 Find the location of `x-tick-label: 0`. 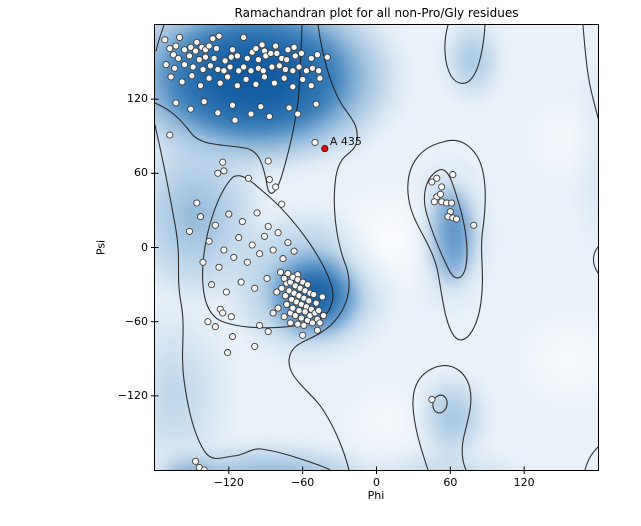

x-tick-label: 0 is located at coordinates (376, 482).